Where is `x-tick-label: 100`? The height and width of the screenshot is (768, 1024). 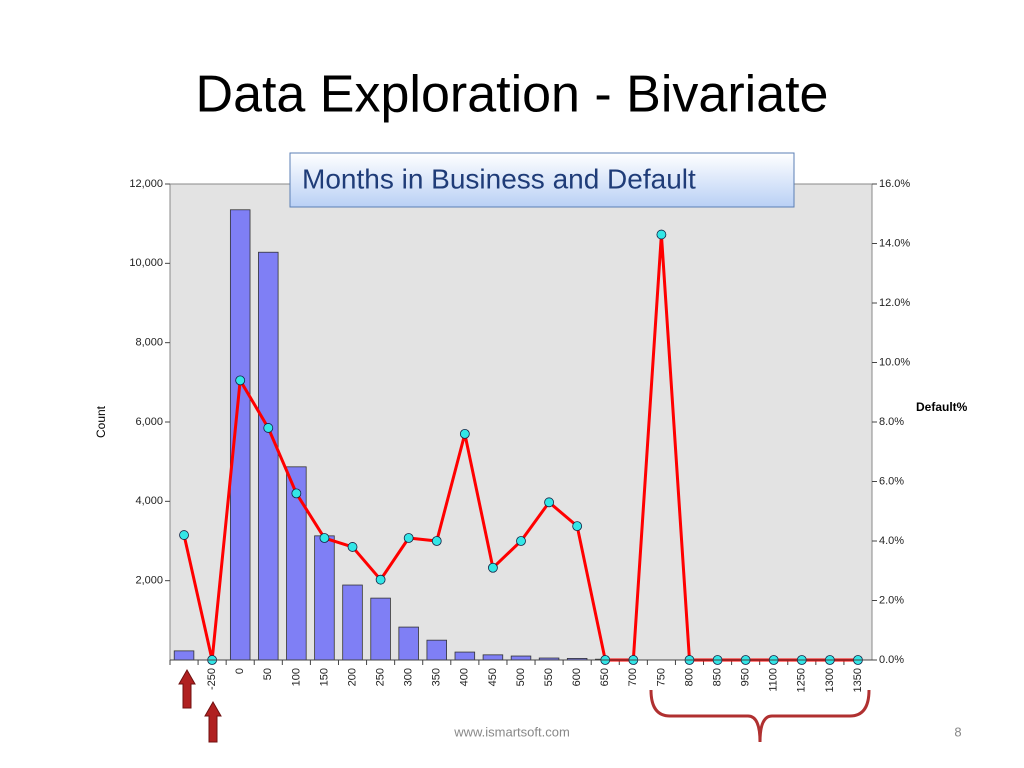
x-tick-label: 100 is located at coordinates (296, 677).